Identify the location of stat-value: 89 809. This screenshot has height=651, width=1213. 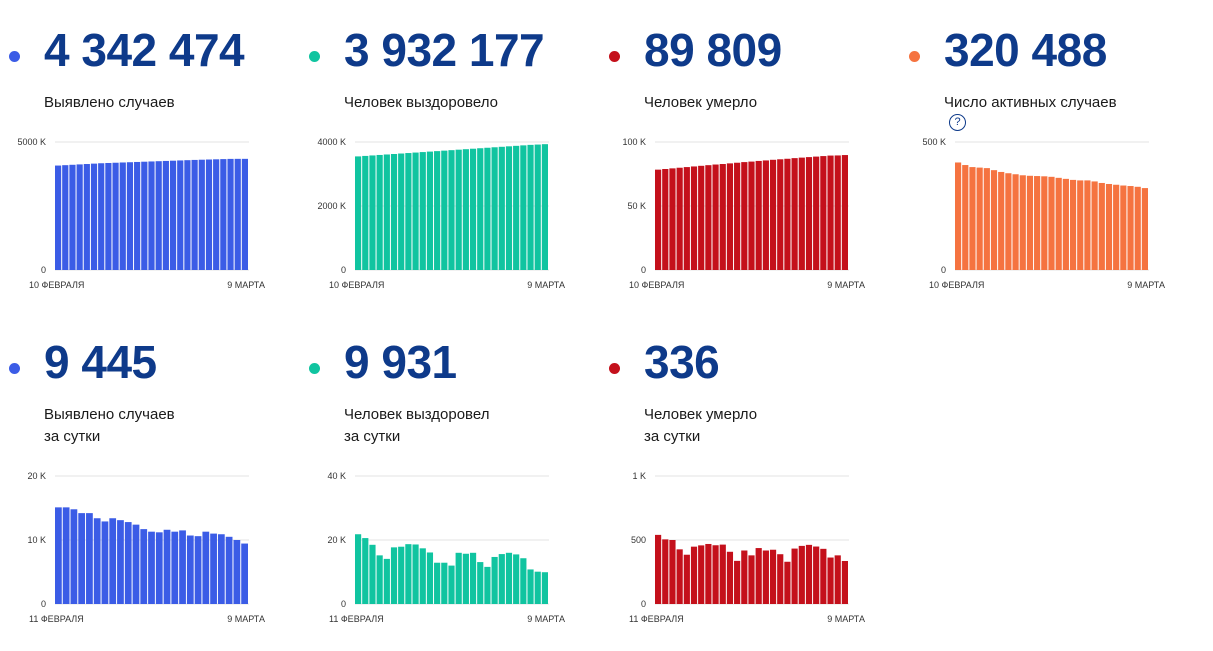
(713, 50).